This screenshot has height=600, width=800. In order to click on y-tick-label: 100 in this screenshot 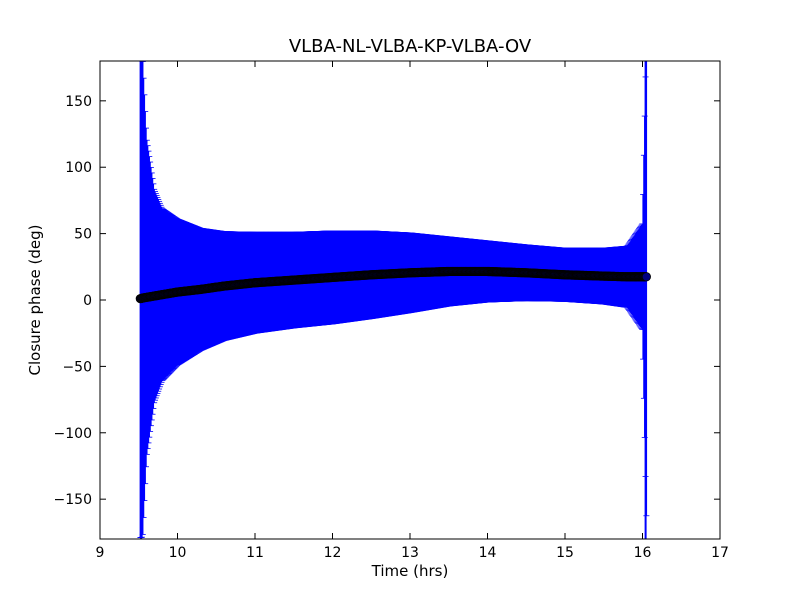, I will do `click(78, 168)`.